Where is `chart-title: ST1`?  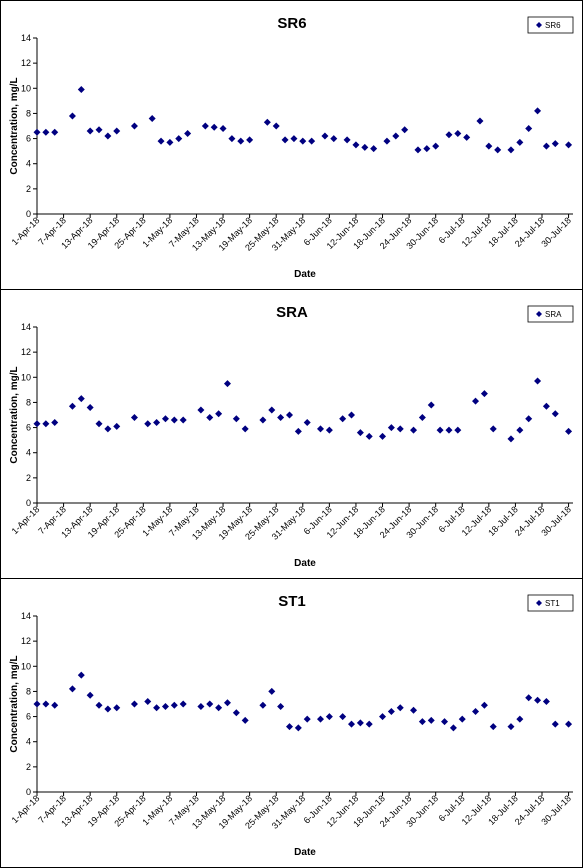
chart-title: ST1 is located at coordinates (292, 601).